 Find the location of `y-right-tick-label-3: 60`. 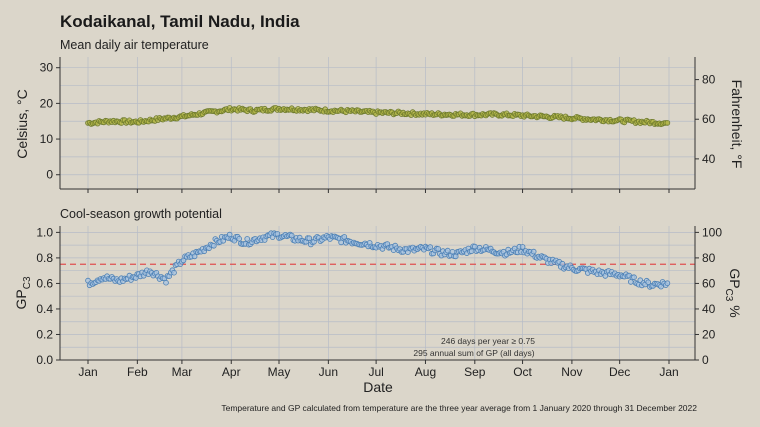

y-right-tick-label-3: 60 is located at coordinates (709, 283).